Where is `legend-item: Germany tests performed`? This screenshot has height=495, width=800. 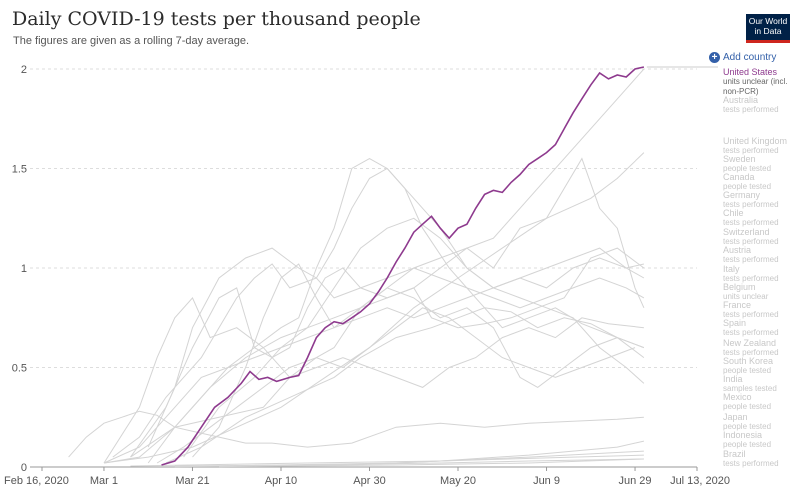
legend-item: Germany tests performed is located at coordinates (751, 200).